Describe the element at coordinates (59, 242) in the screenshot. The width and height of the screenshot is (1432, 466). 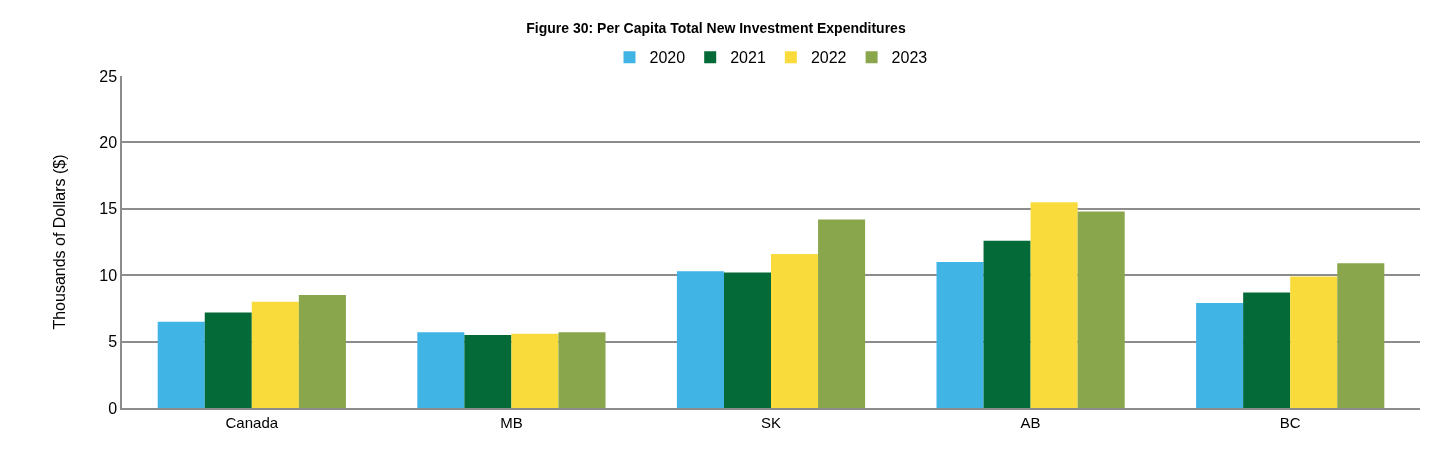
I see `y-axis-title: Thousands of Dollars ($)` at that location.